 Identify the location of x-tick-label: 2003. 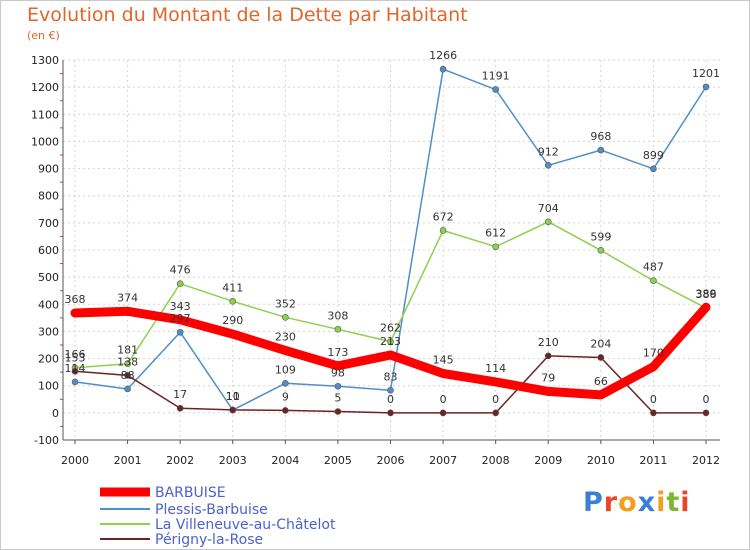
(233, 460).